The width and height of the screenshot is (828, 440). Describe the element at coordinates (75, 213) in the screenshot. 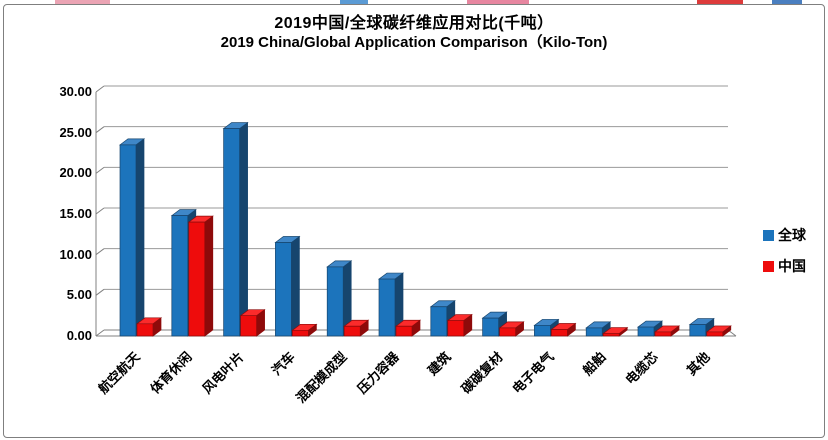

I see `y-tick-label: 15.00` at that location.